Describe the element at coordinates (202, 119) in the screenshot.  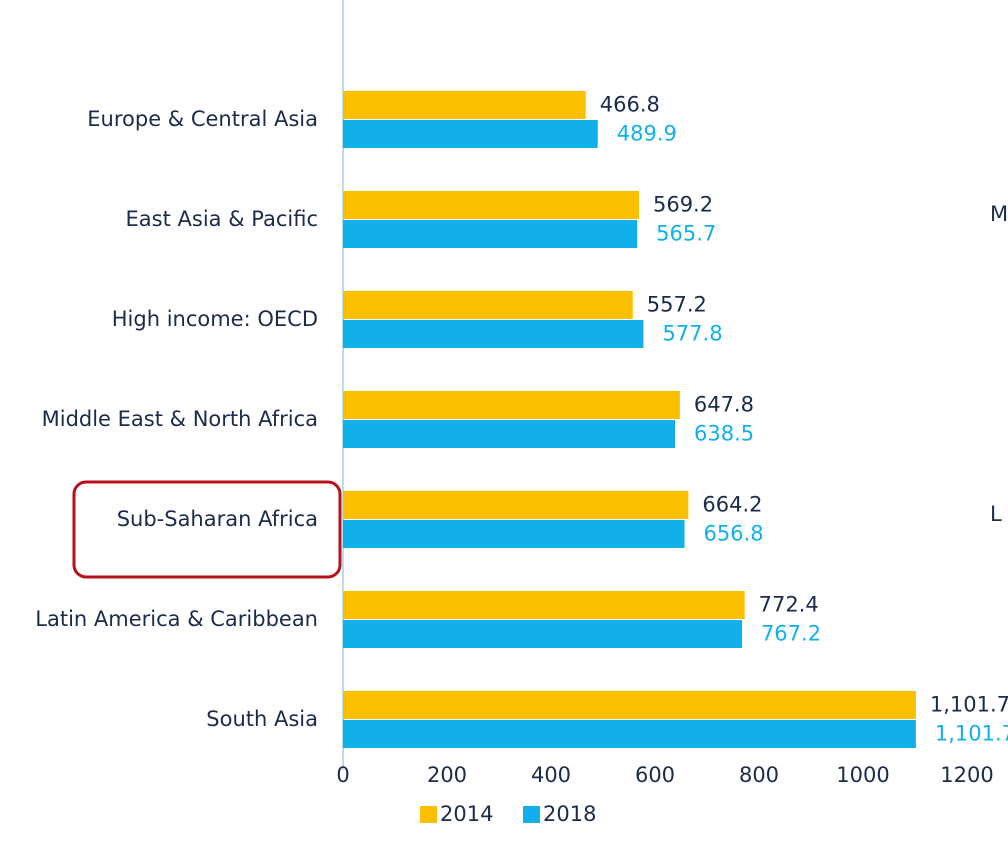
I see `y-tick-label: Europe & Central Asia` at that location.